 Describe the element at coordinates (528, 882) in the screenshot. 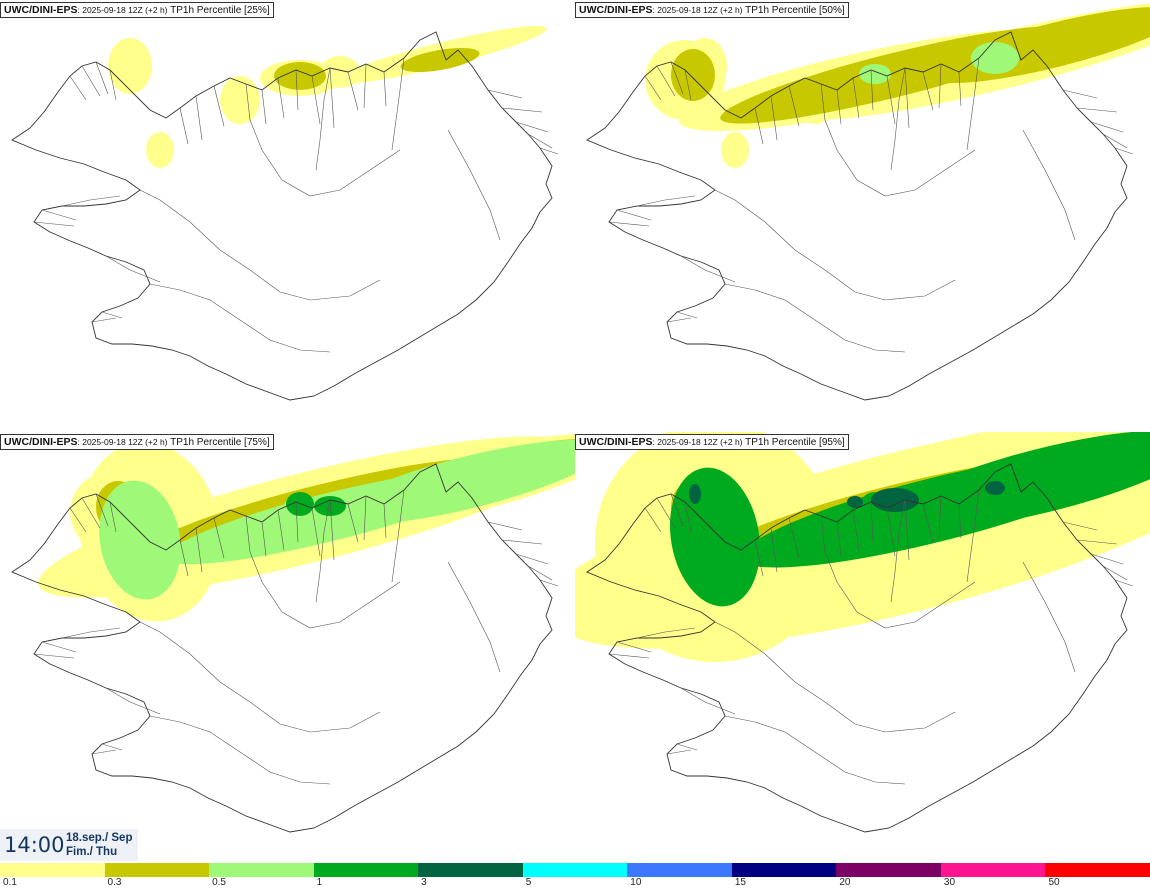

I see `legend-label: 5` at that location.